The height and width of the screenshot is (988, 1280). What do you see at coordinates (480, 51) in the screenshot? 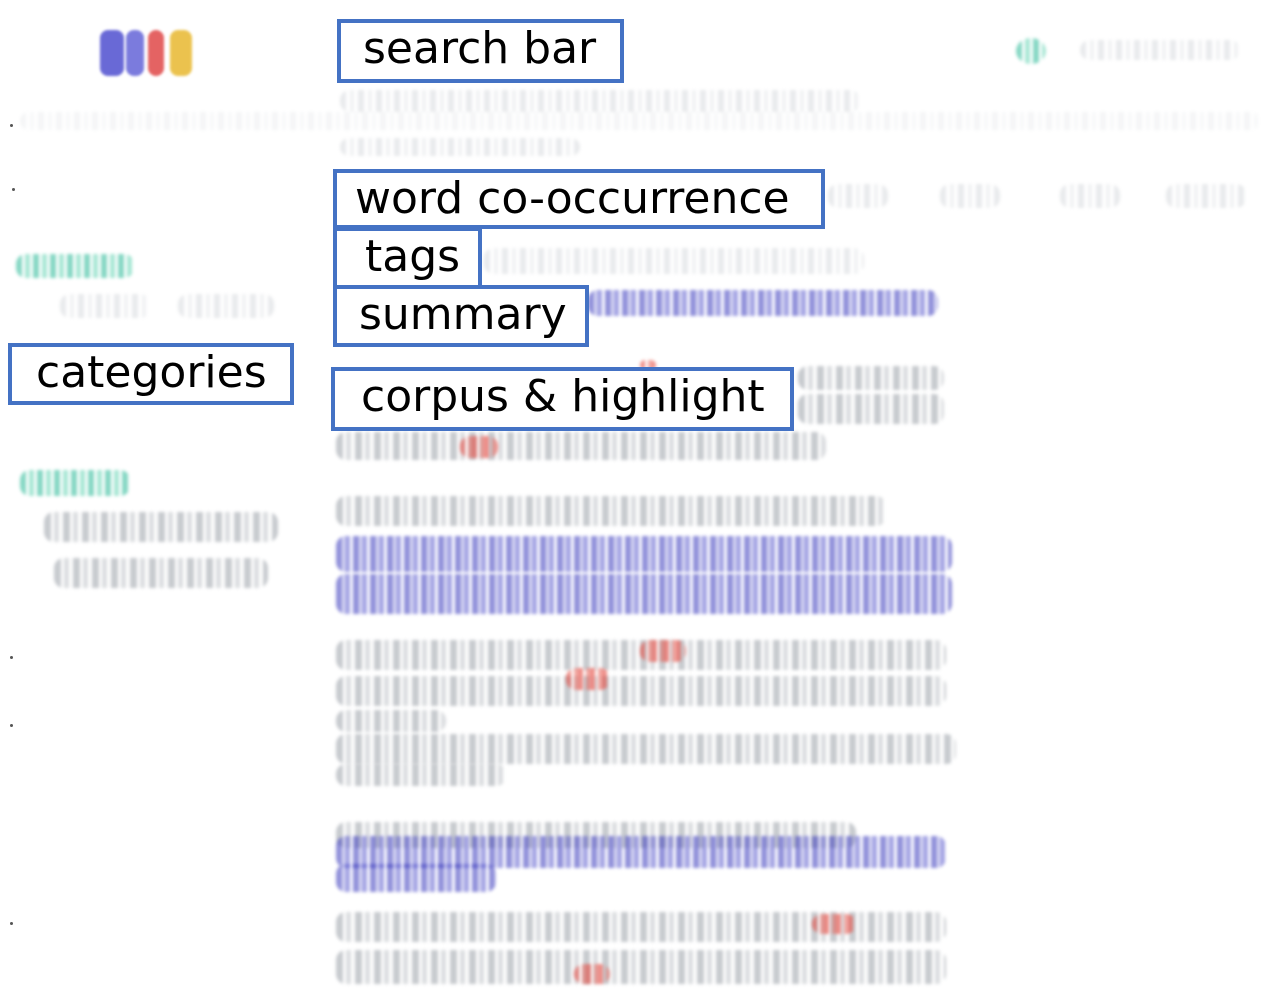
I see `search-bar-label: search bar` at bounding box center [480, 51].